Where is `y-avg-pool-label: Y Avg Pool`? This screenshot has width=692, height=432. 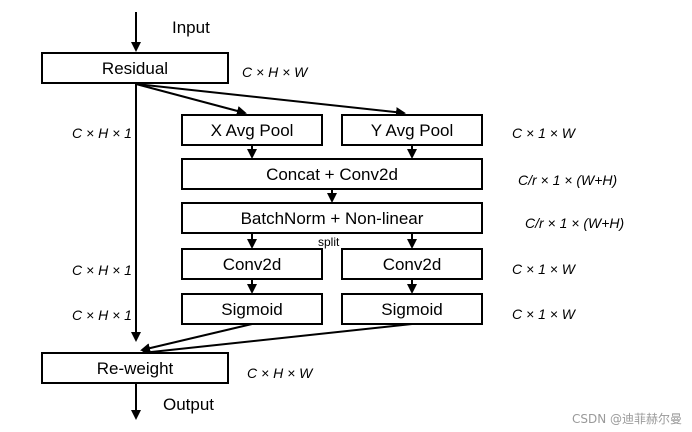 y-avg-pool-label: Y Avg Pool is located at coordinates (412, 130).